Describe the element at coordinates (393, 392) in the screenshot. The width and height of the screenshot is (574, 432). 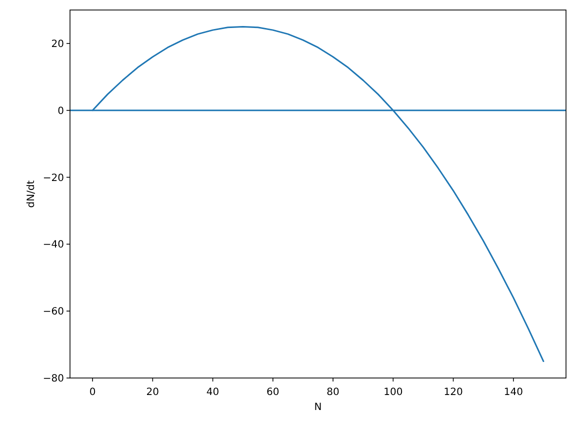
I see `x-tick-label: 100` at that location.